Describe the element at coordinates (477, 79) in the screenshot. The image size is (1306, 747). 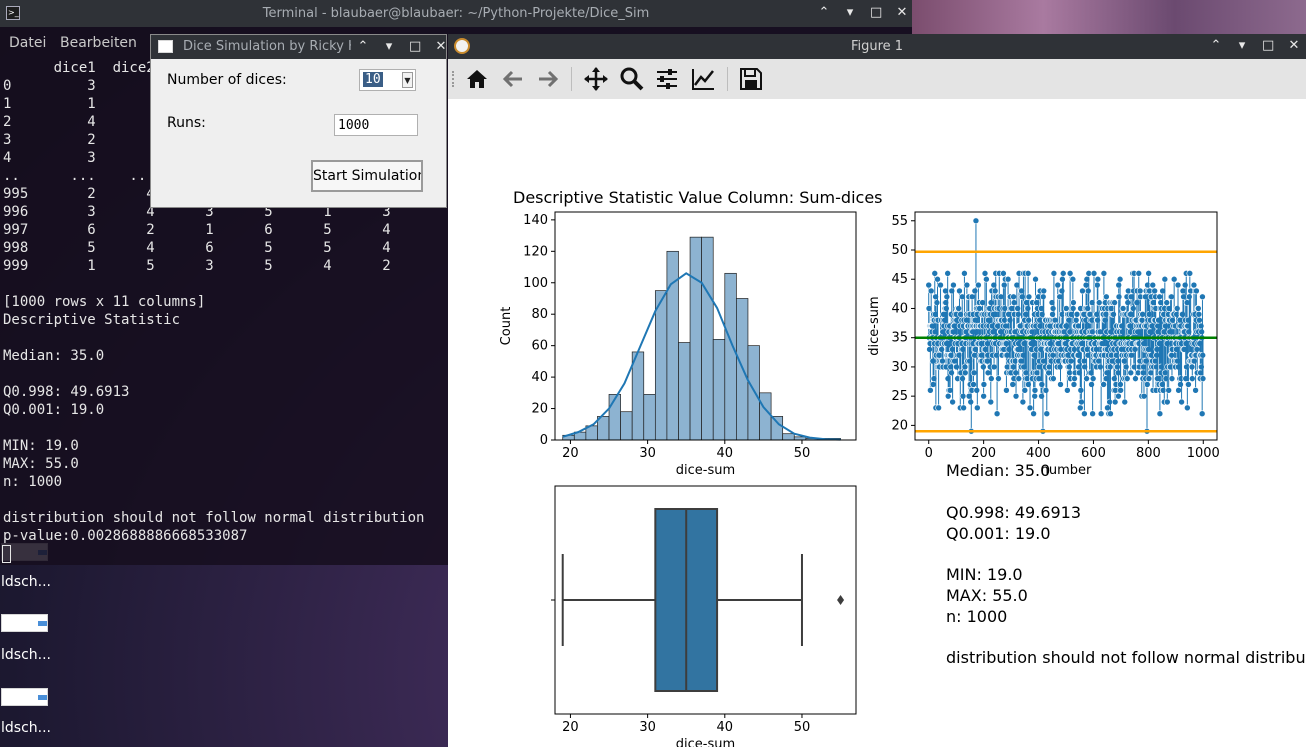
I see `home-icon` at that location.